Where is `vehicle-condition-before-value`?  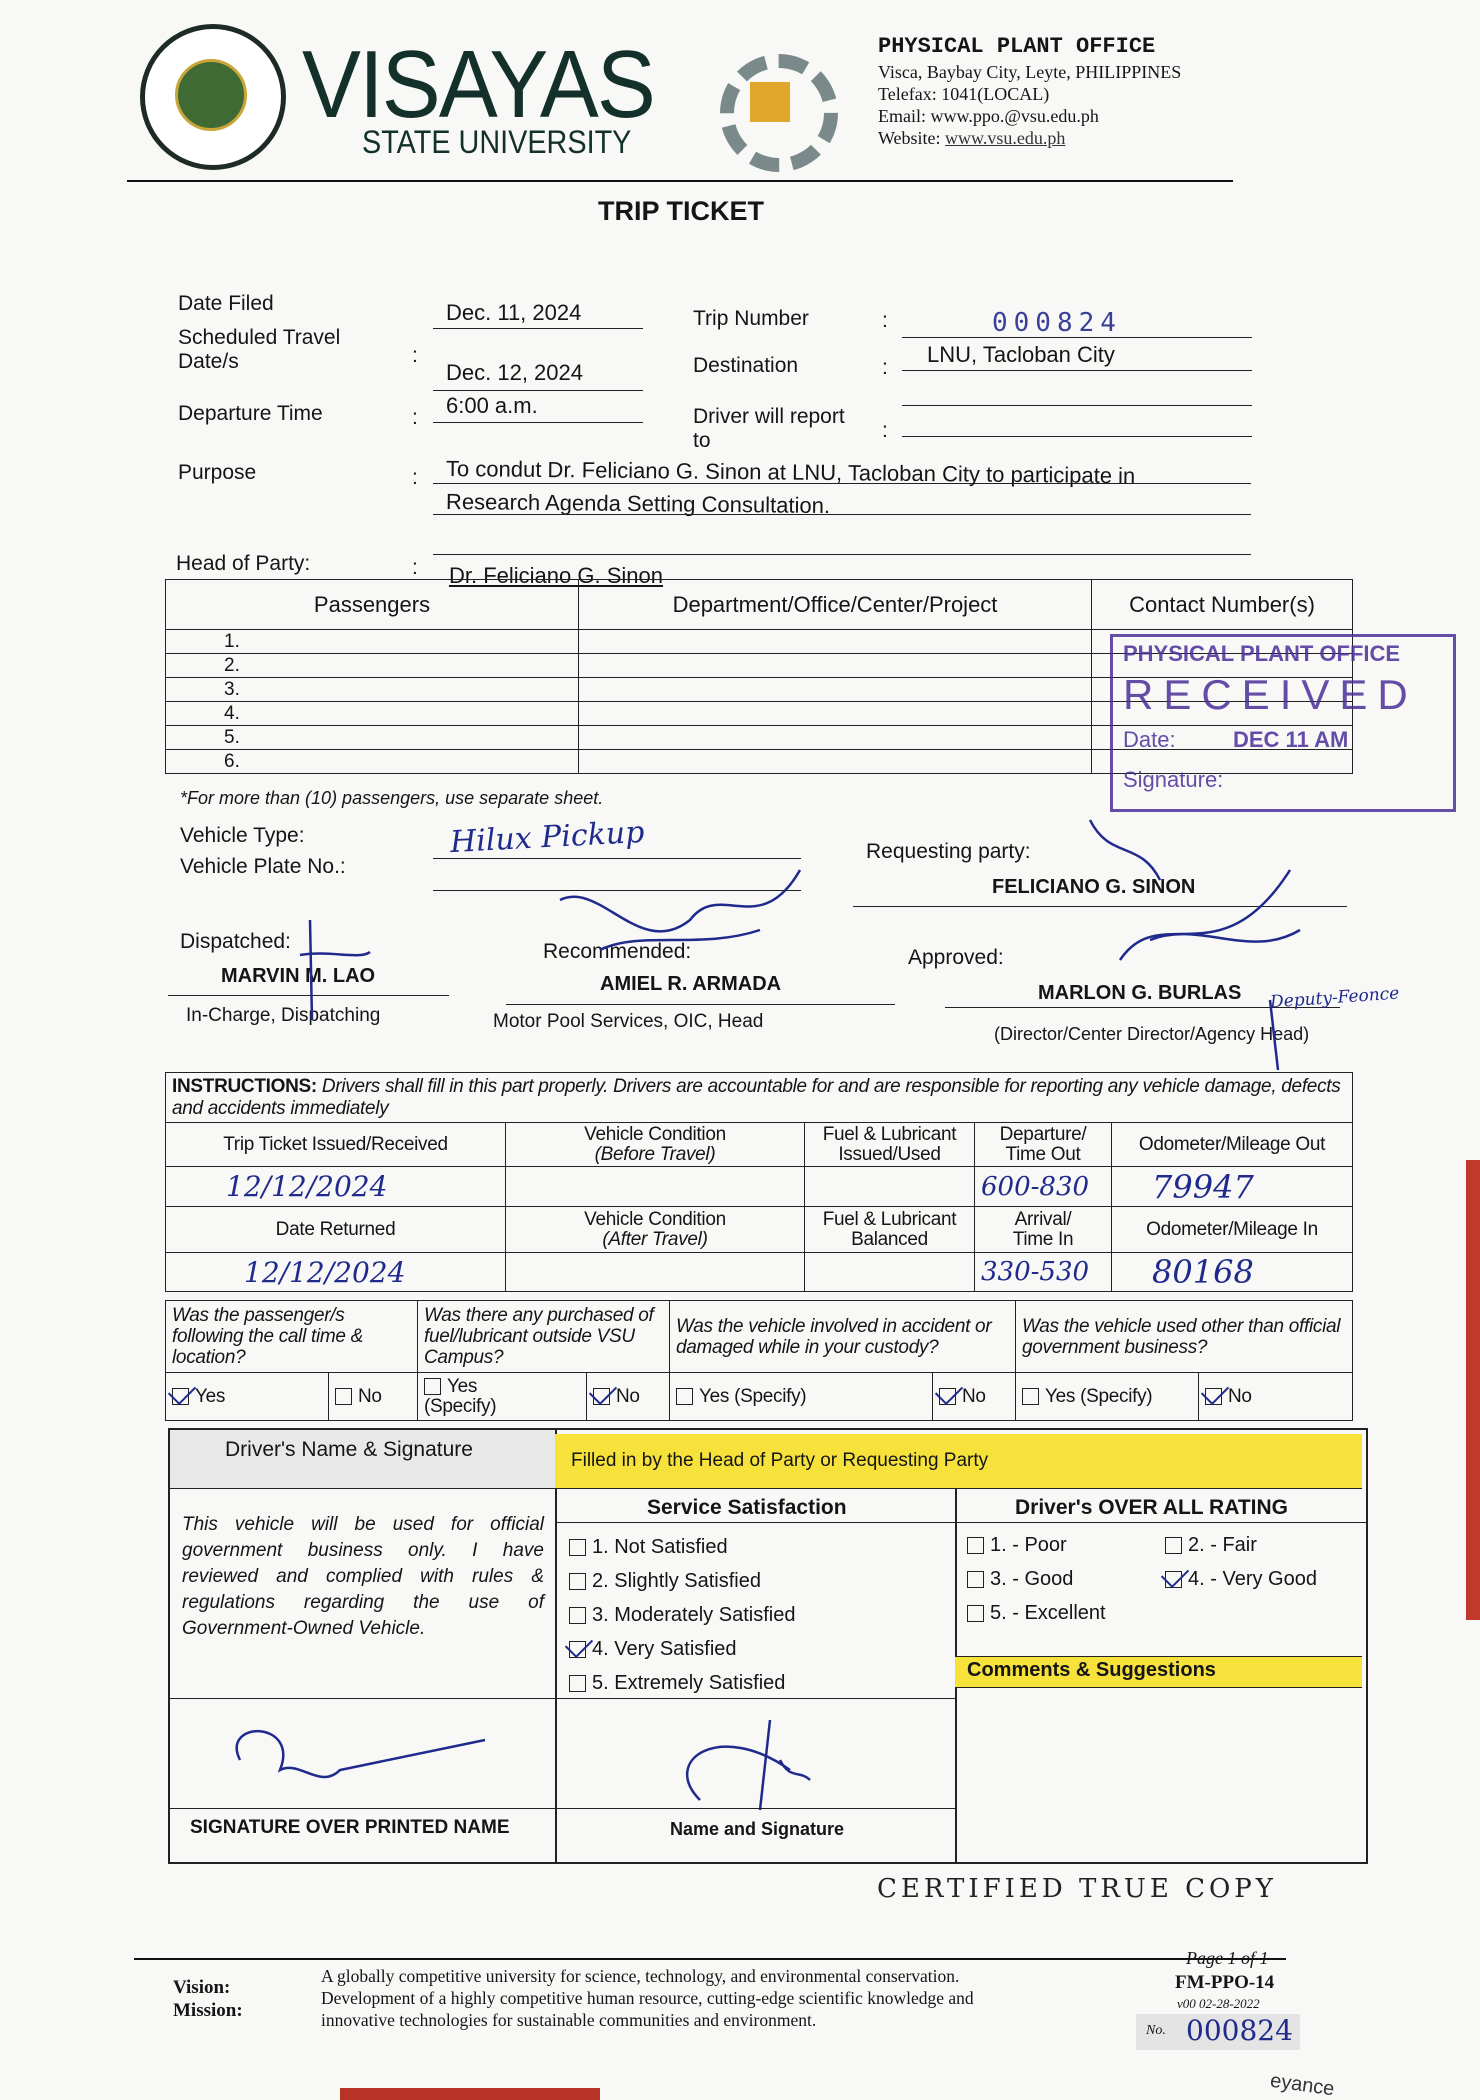
vehicle-condition-before-value is located at coordinates (655, 1186).